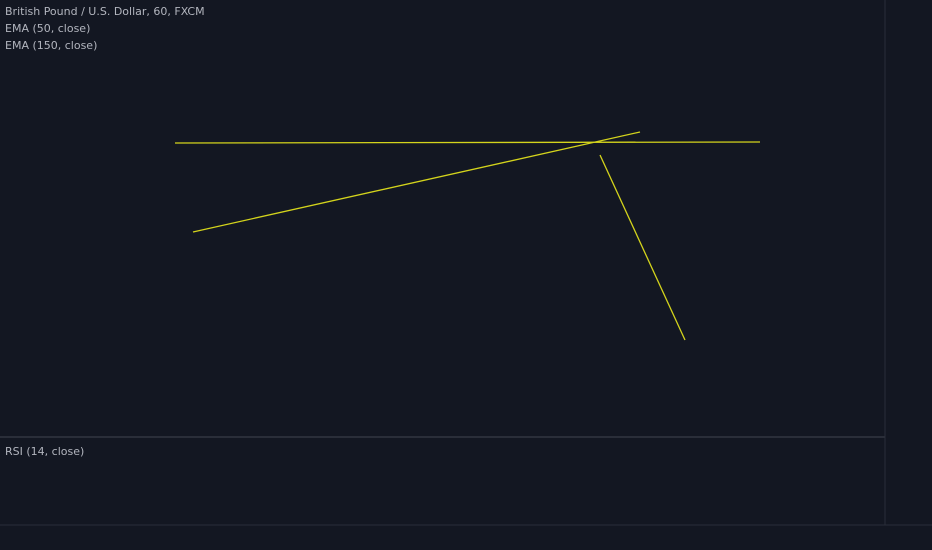  I want to click on symbol-title: British Pound / U.S. Dollar, 60, FXCM, so click(105, 11).